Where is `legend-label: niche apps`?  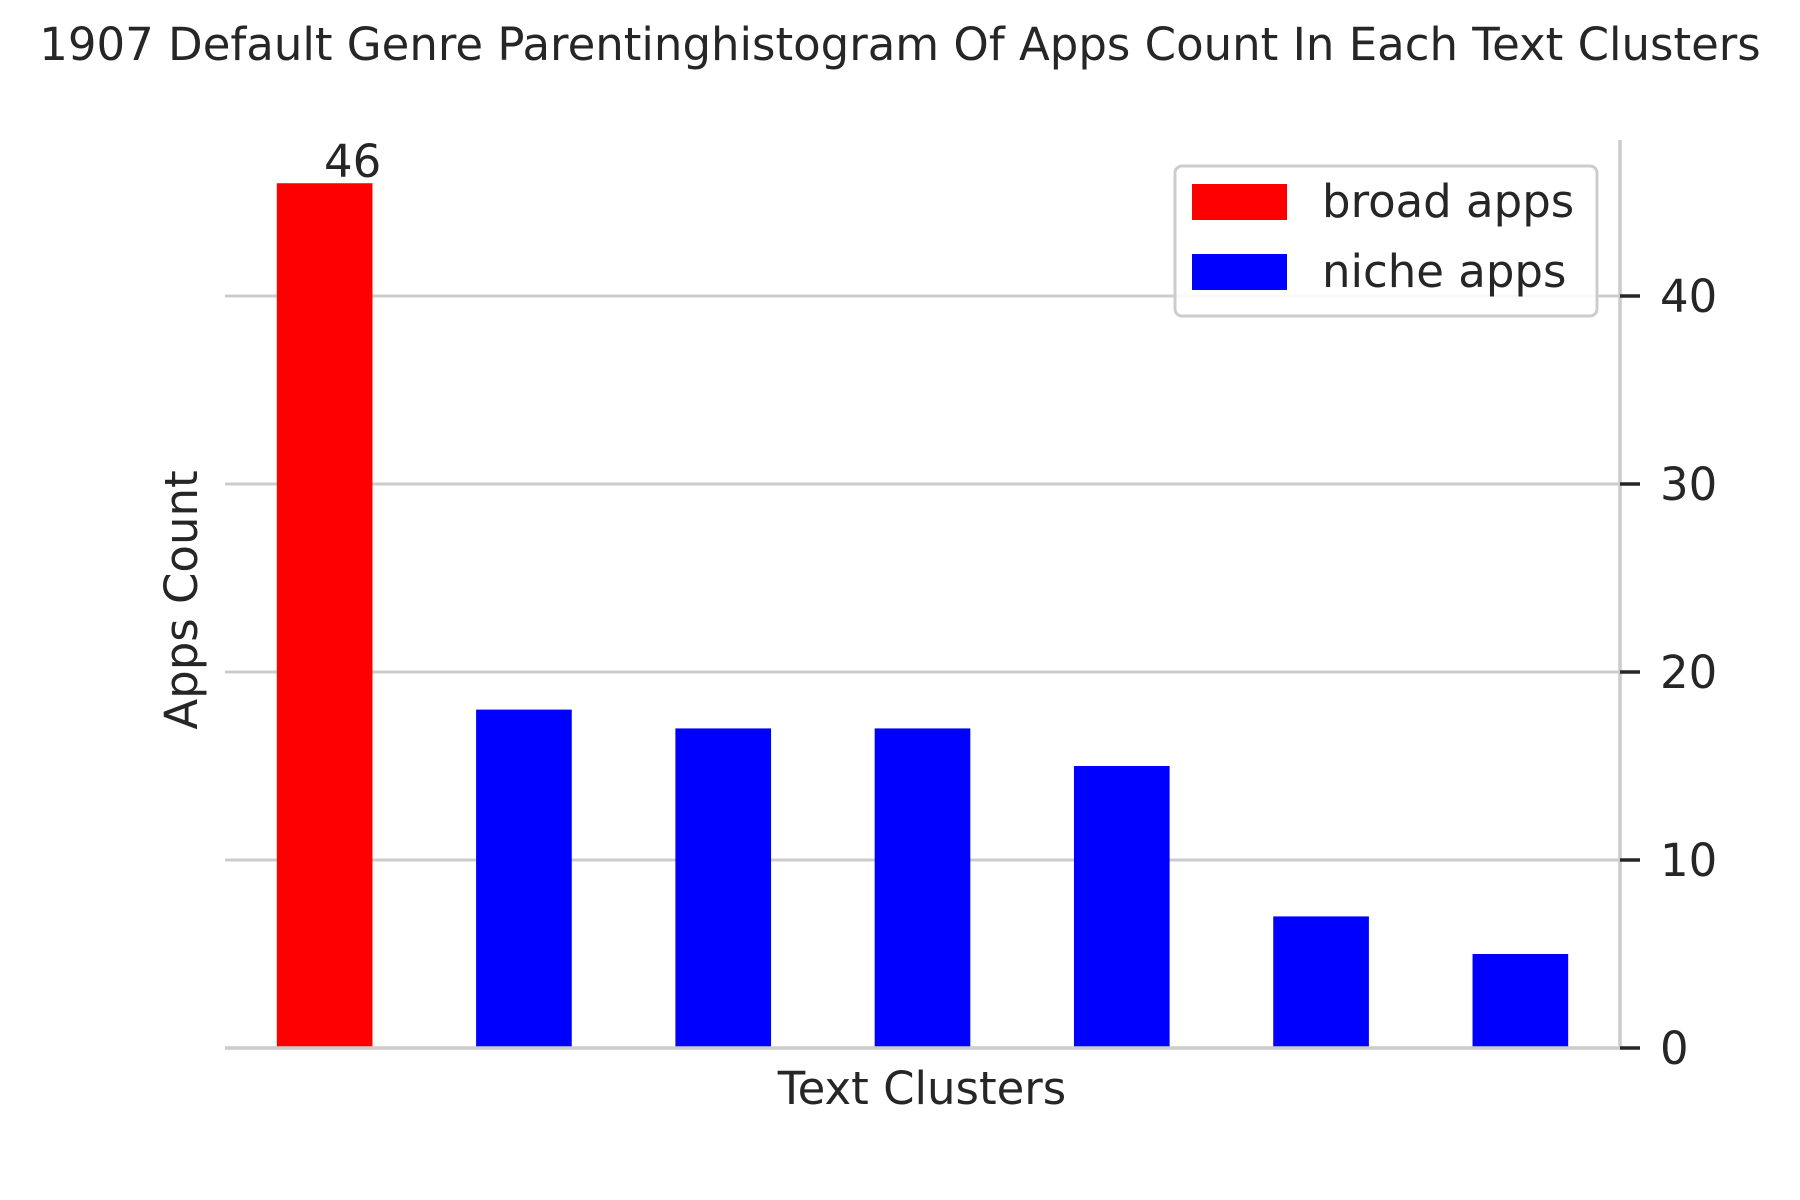 legend-label: niche apps is located at coordinates (1444, 271).